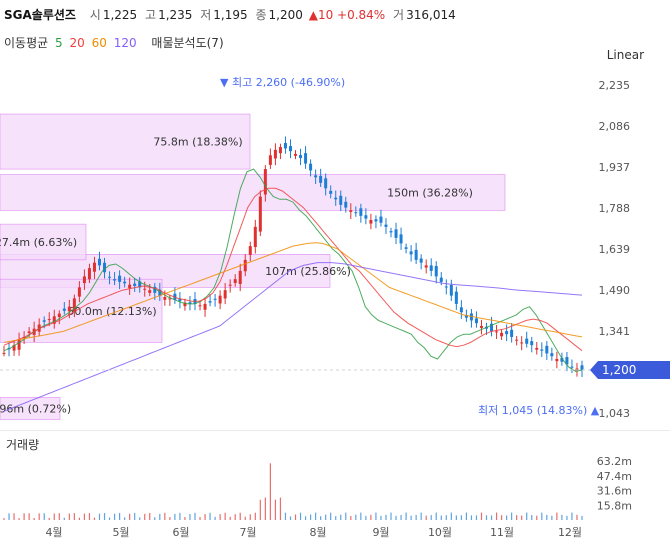 This screenshot has width=670, height=547. I want to click on volume-tick-0: 63.2m, so click(614, 461).